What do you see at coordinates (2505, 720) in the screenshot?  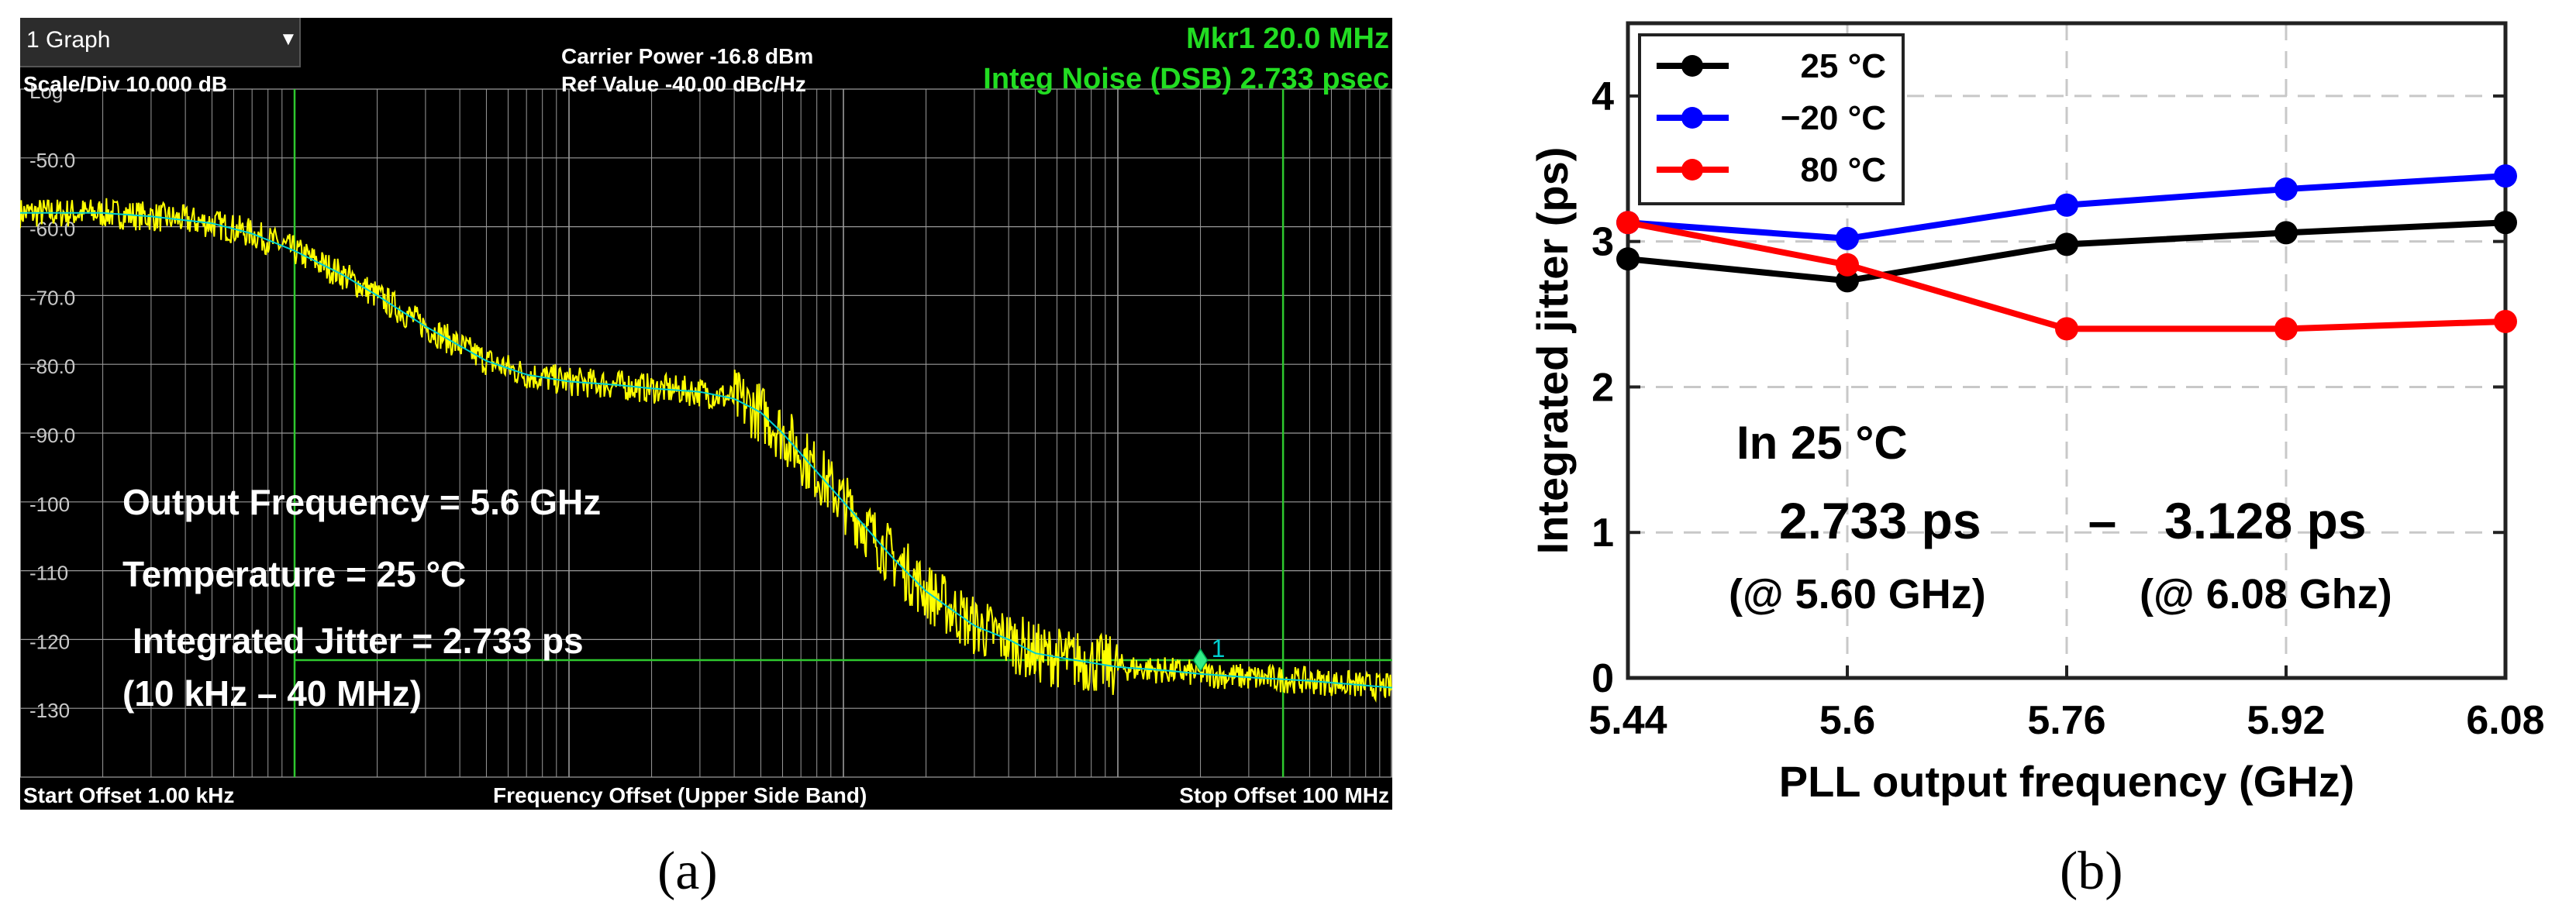 I see `x-tick-label: 6.08` at bounding box center [2505, 720].